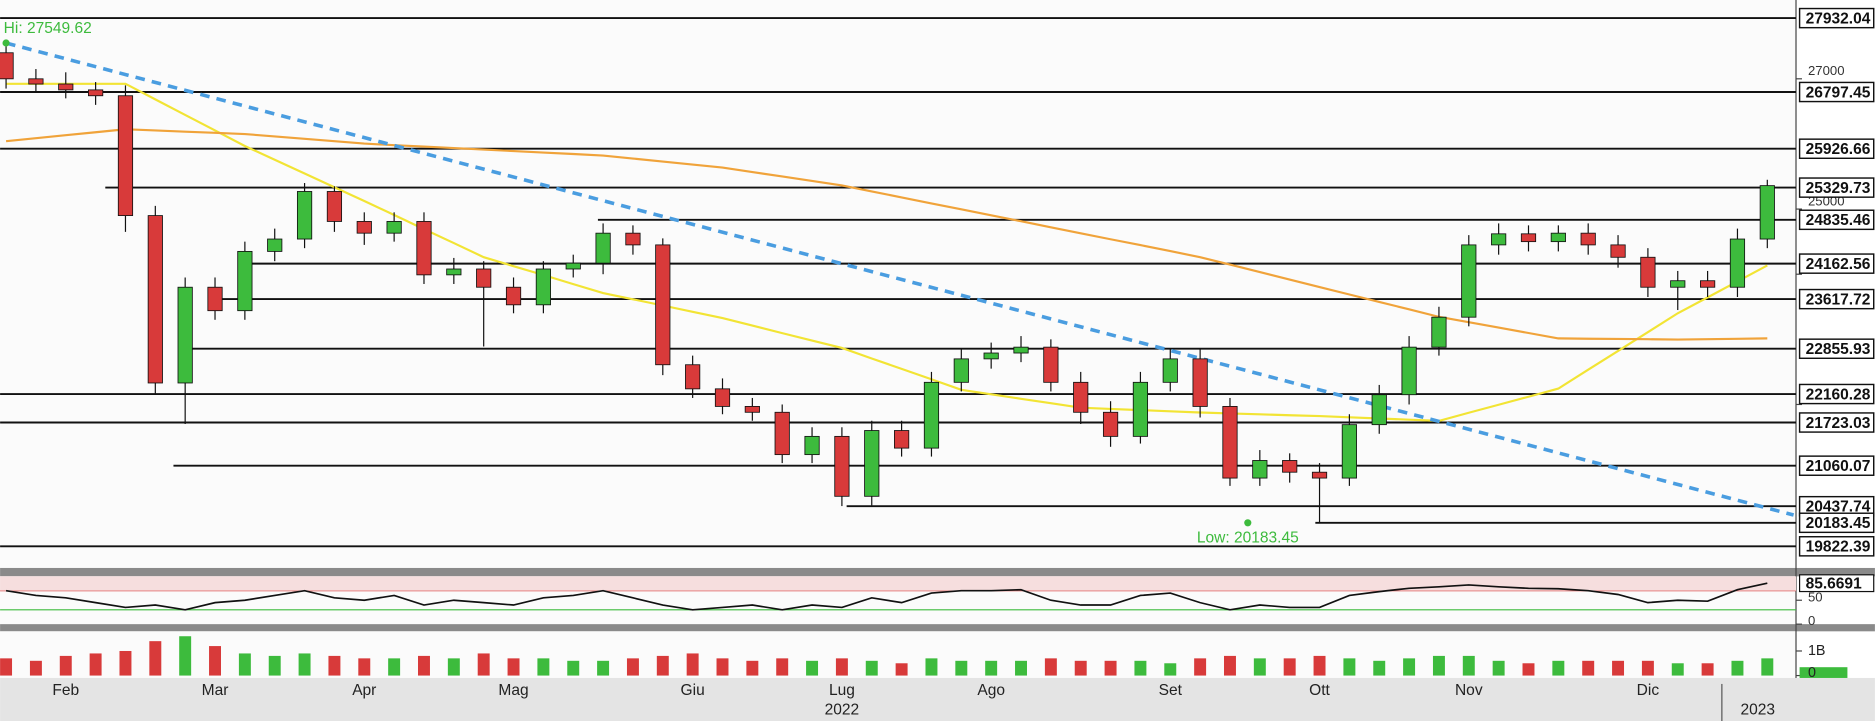  Describe the element at coordinates (898, 583) in the screenshot. I see `rsi-overbought-zone` at that location.